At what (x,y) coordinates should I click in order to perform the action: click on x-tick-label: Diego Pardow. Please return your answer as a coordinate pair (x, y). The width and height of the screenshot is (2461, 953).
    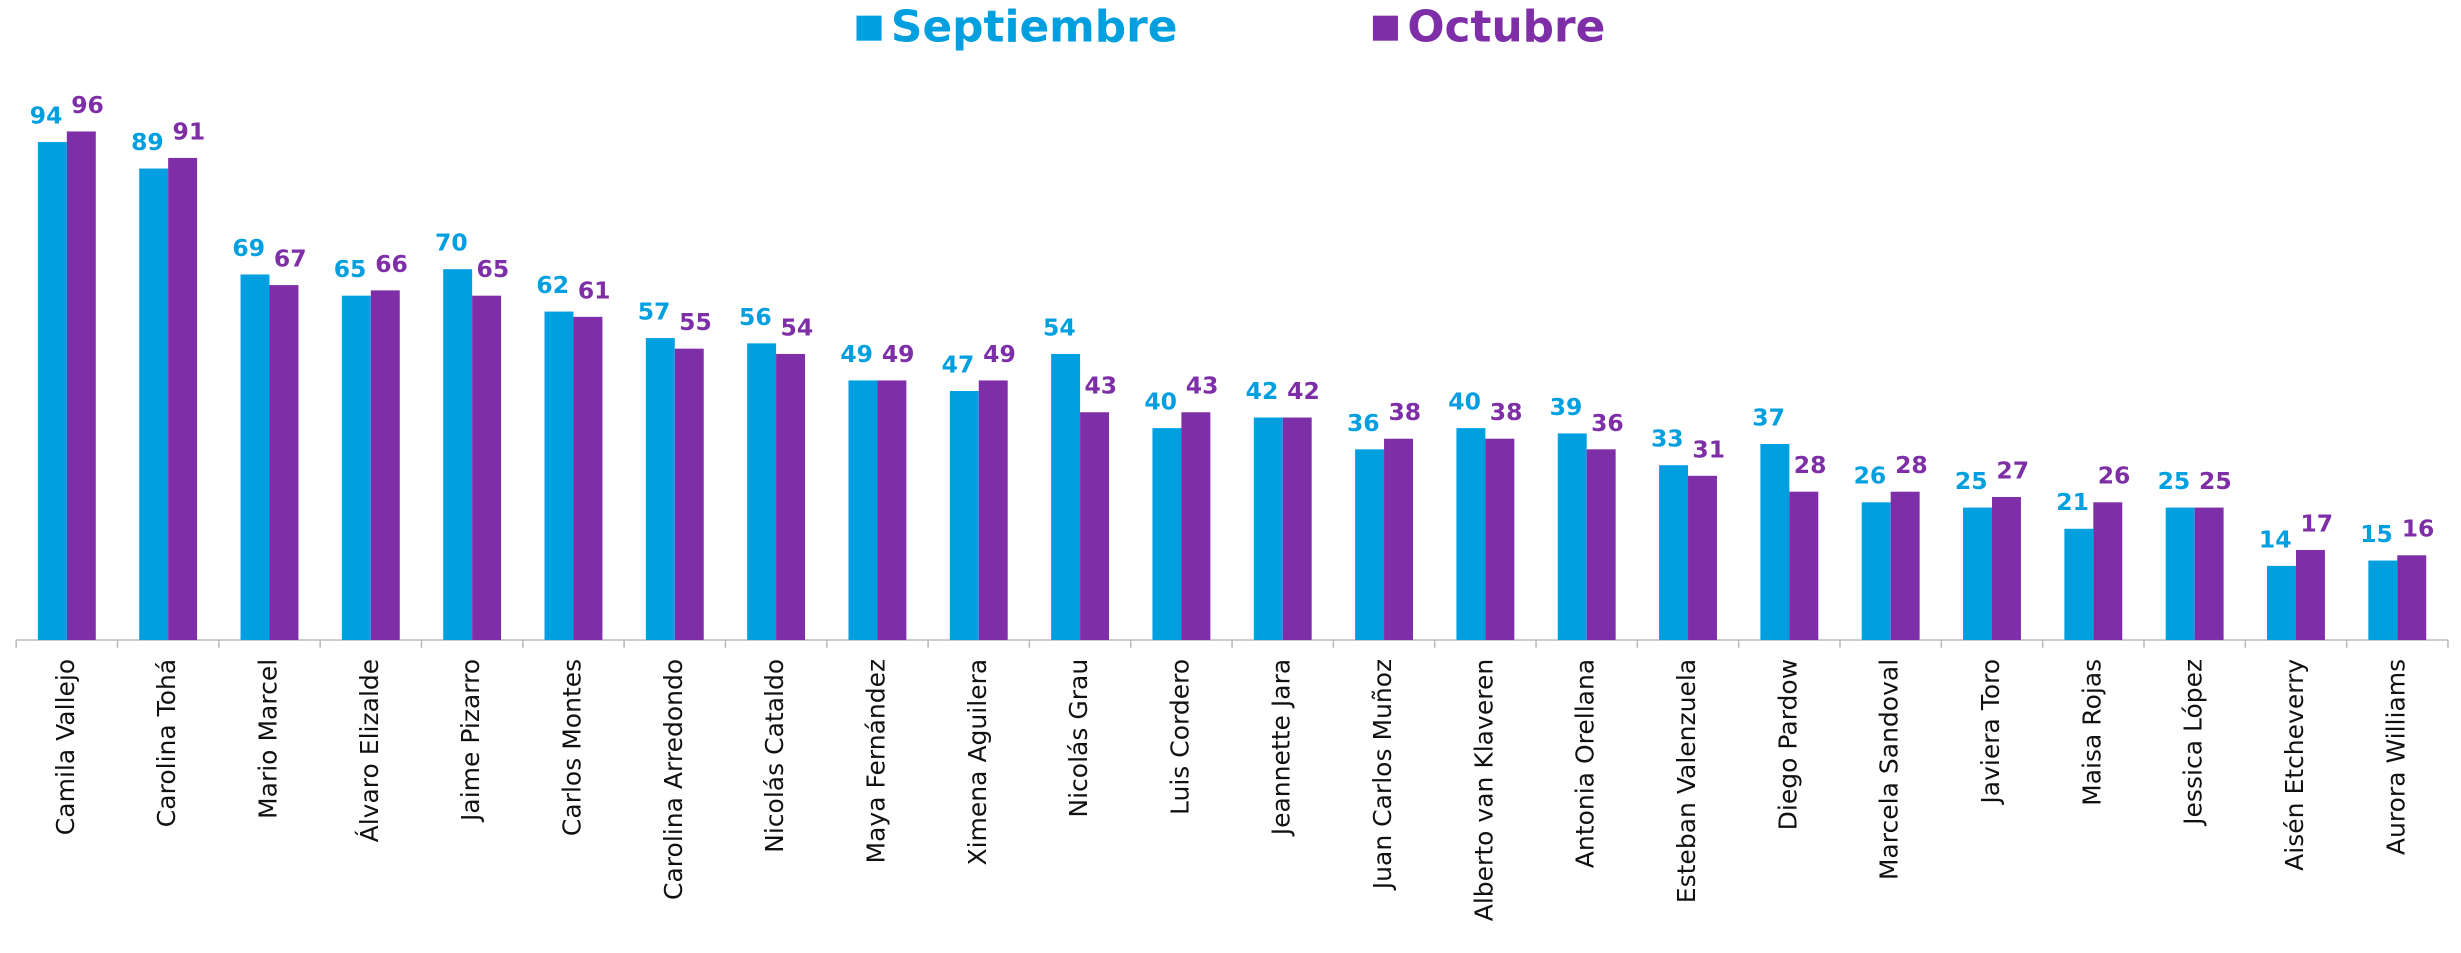
    Looking at the image, I should click on (1787, 745).